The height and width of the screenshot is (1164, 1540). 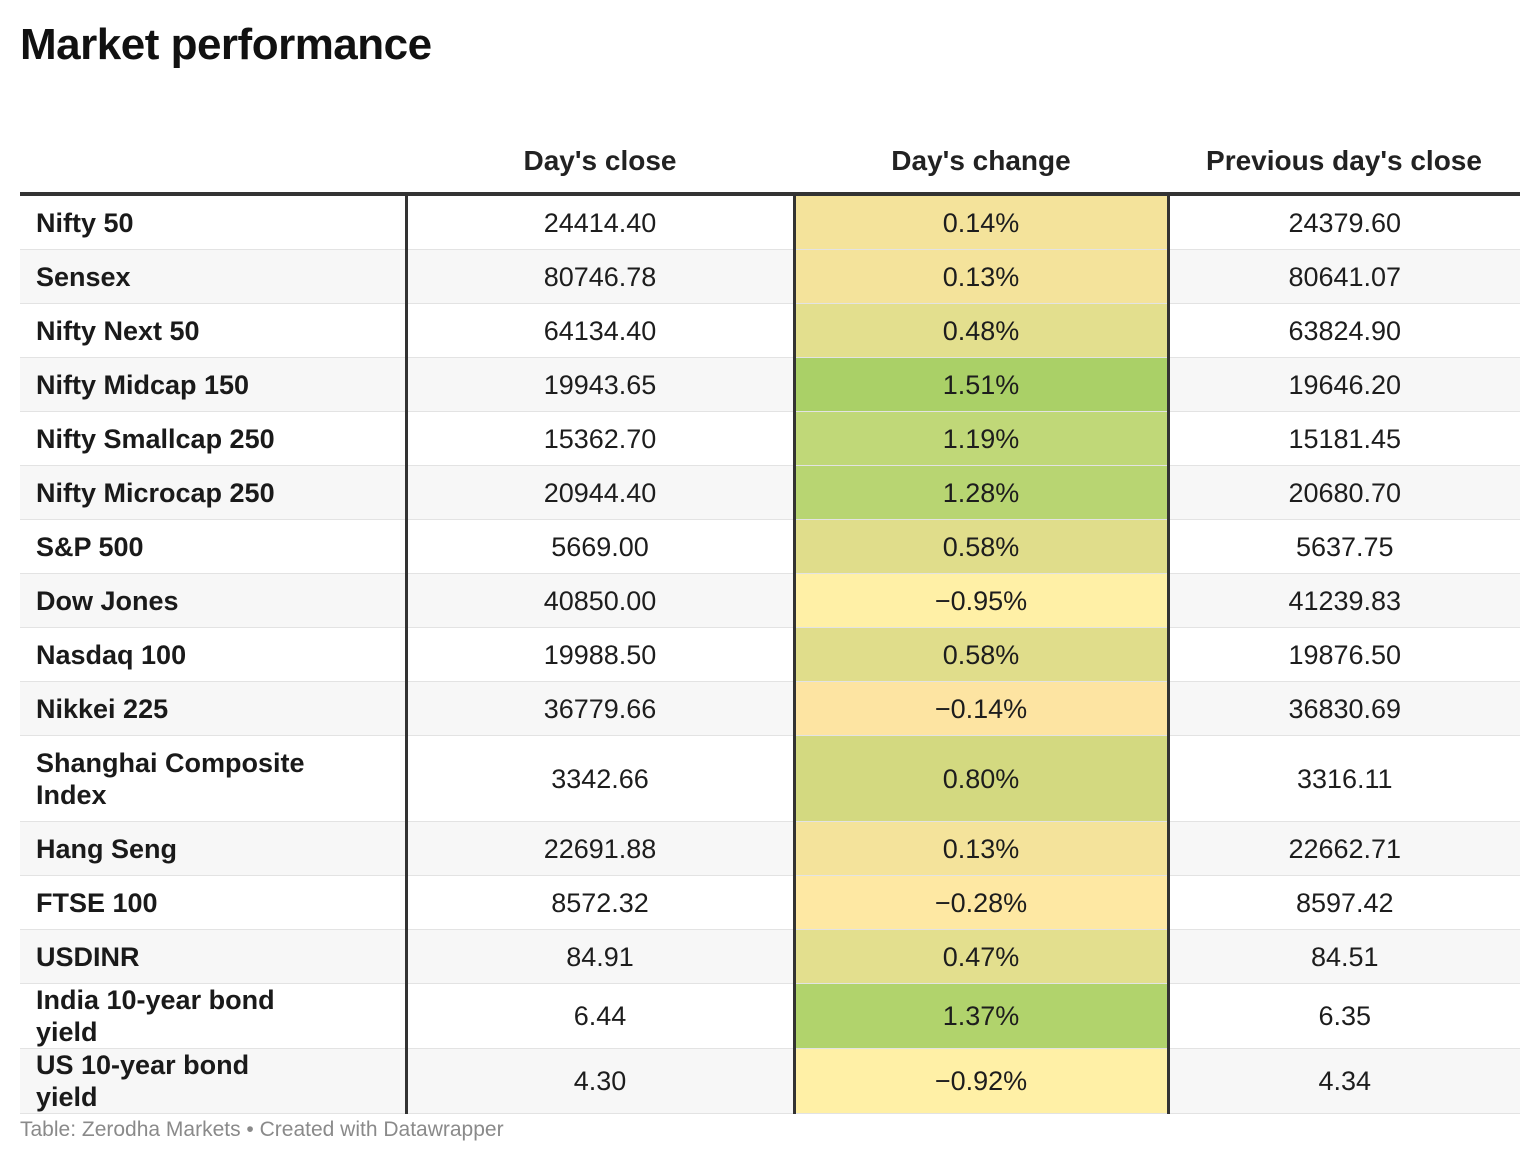 I want to click on previous-close-cell: 63824.90, so click(x=1344, y=330).